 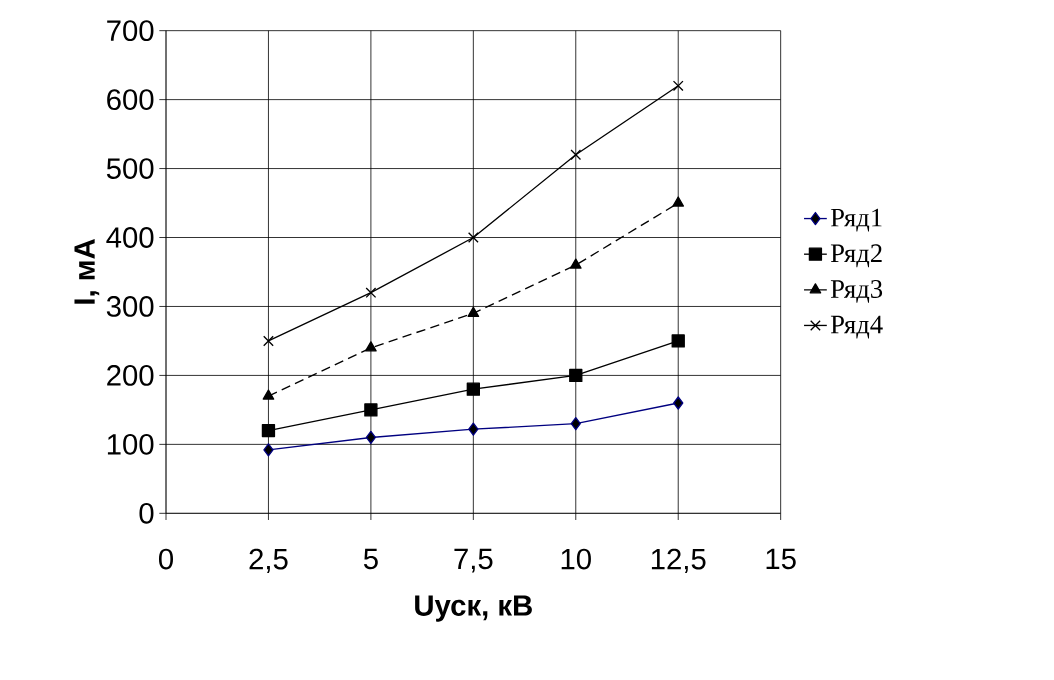 I want to click on y-tick-label: 500, so click(x=130, y=168).